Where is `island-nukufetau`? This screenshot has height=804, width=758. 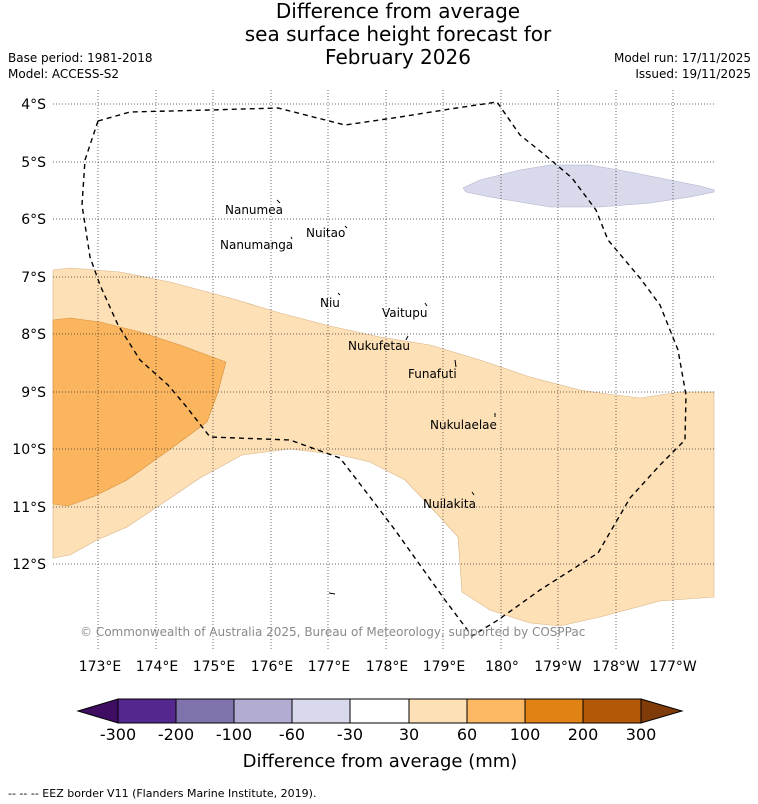 island-nukufetau is located at coordinates (407, 338).